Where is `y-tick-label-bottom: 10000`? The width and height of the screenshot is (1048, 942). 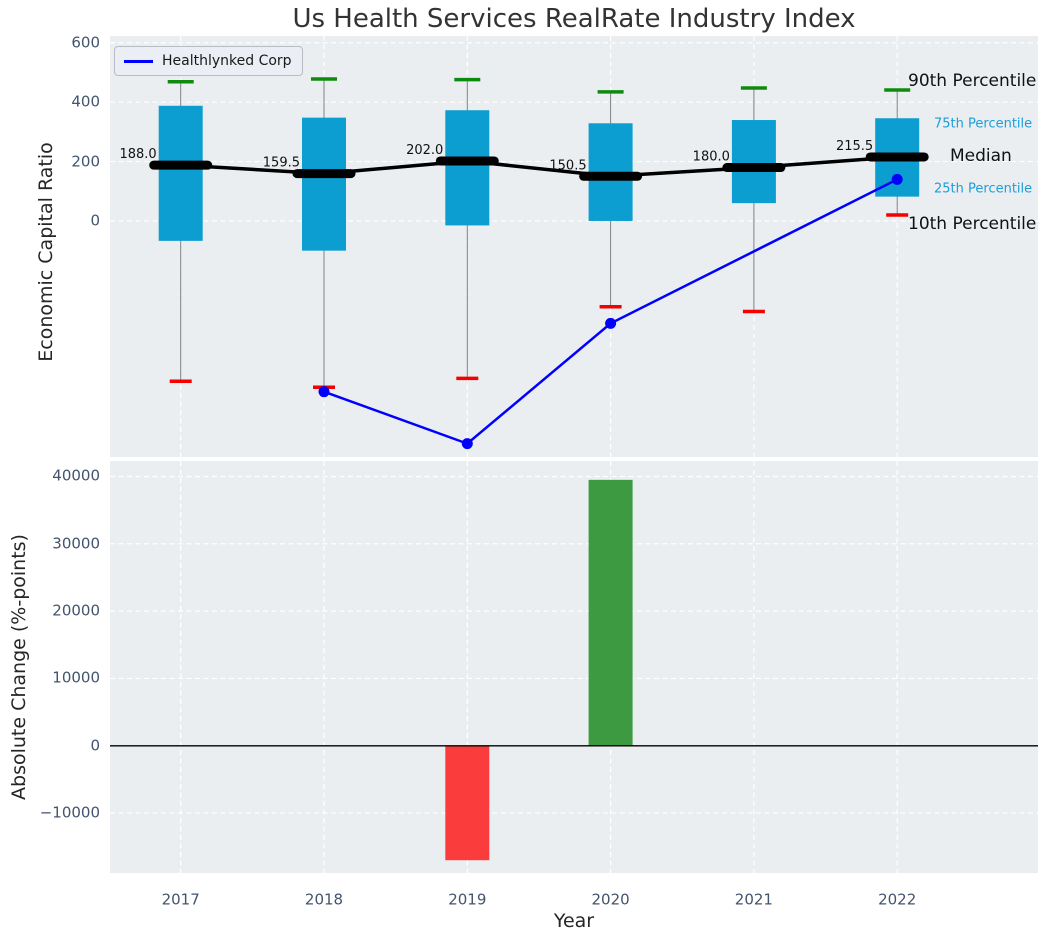
y-tick-label-bottom: 10000 is located at coordinates (76, 677).